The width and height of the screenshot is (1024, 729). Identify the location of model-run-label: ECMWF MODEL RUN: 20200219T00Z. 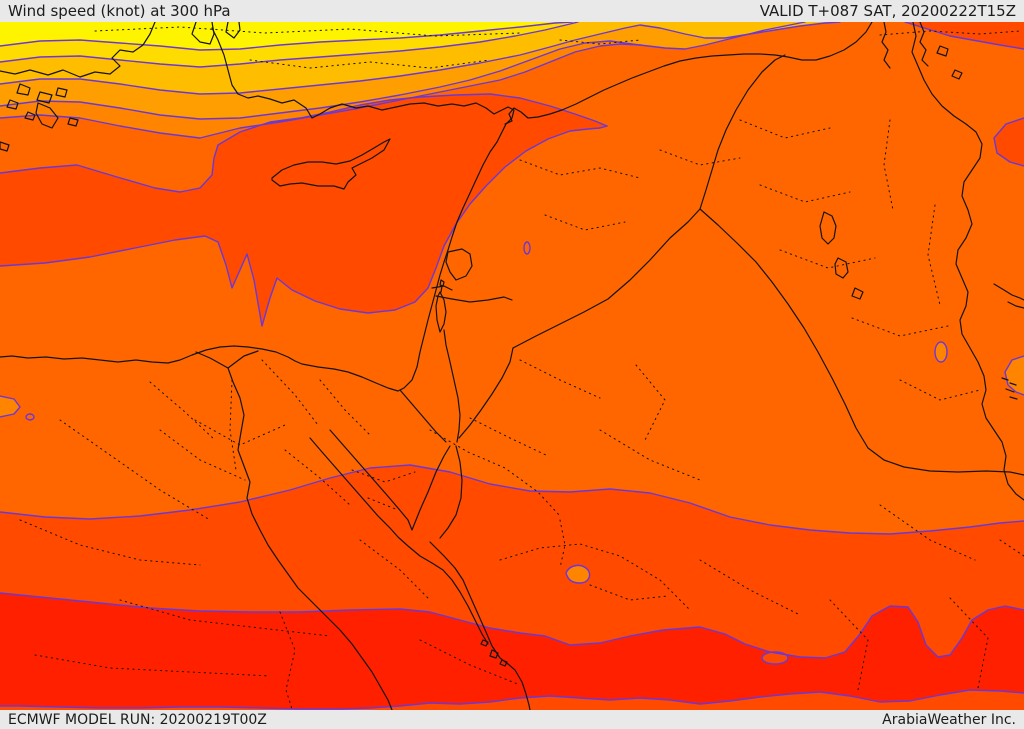
(137, 719).